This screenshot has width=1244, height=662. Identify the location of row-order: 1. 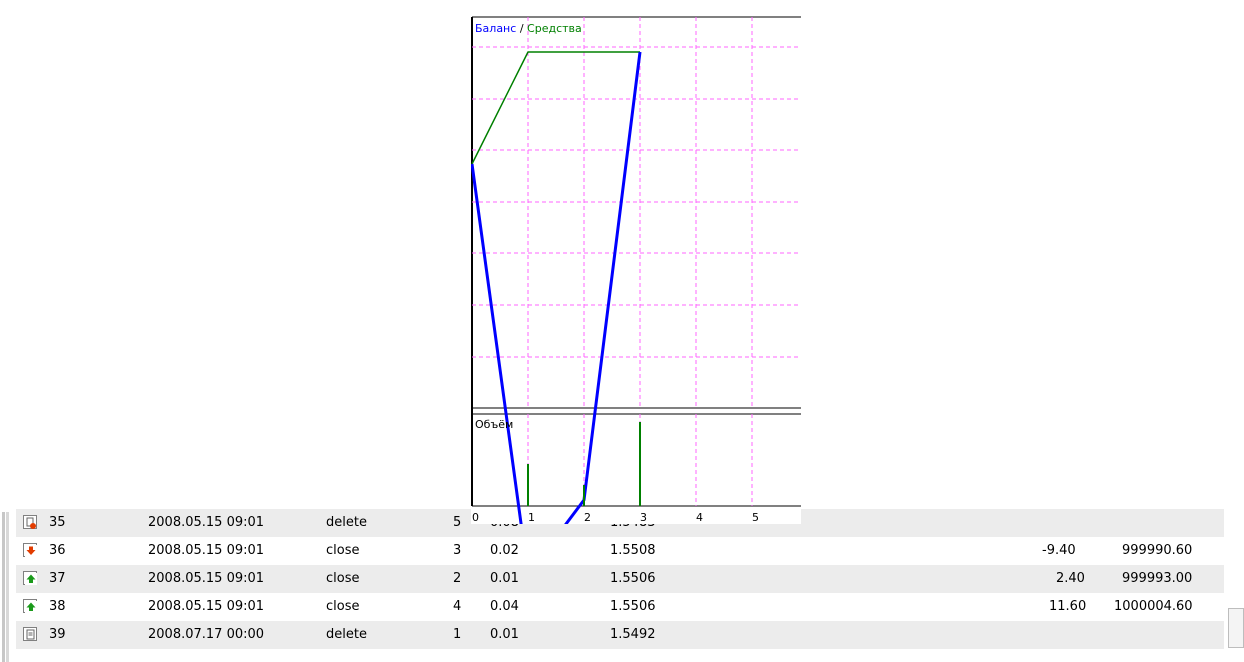
(457, 634).